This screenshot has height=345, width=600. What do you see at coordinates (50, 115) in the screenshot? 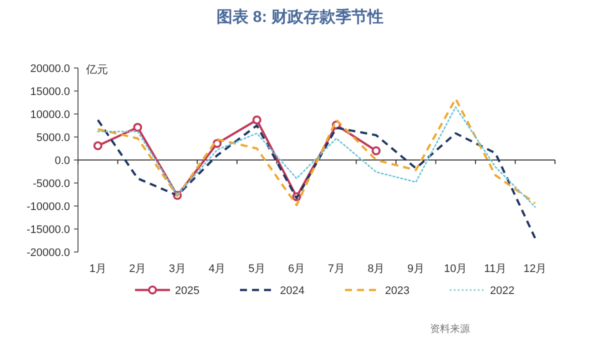
I see `y-tick-label: 10000.0` at bounding box center [50, 115].